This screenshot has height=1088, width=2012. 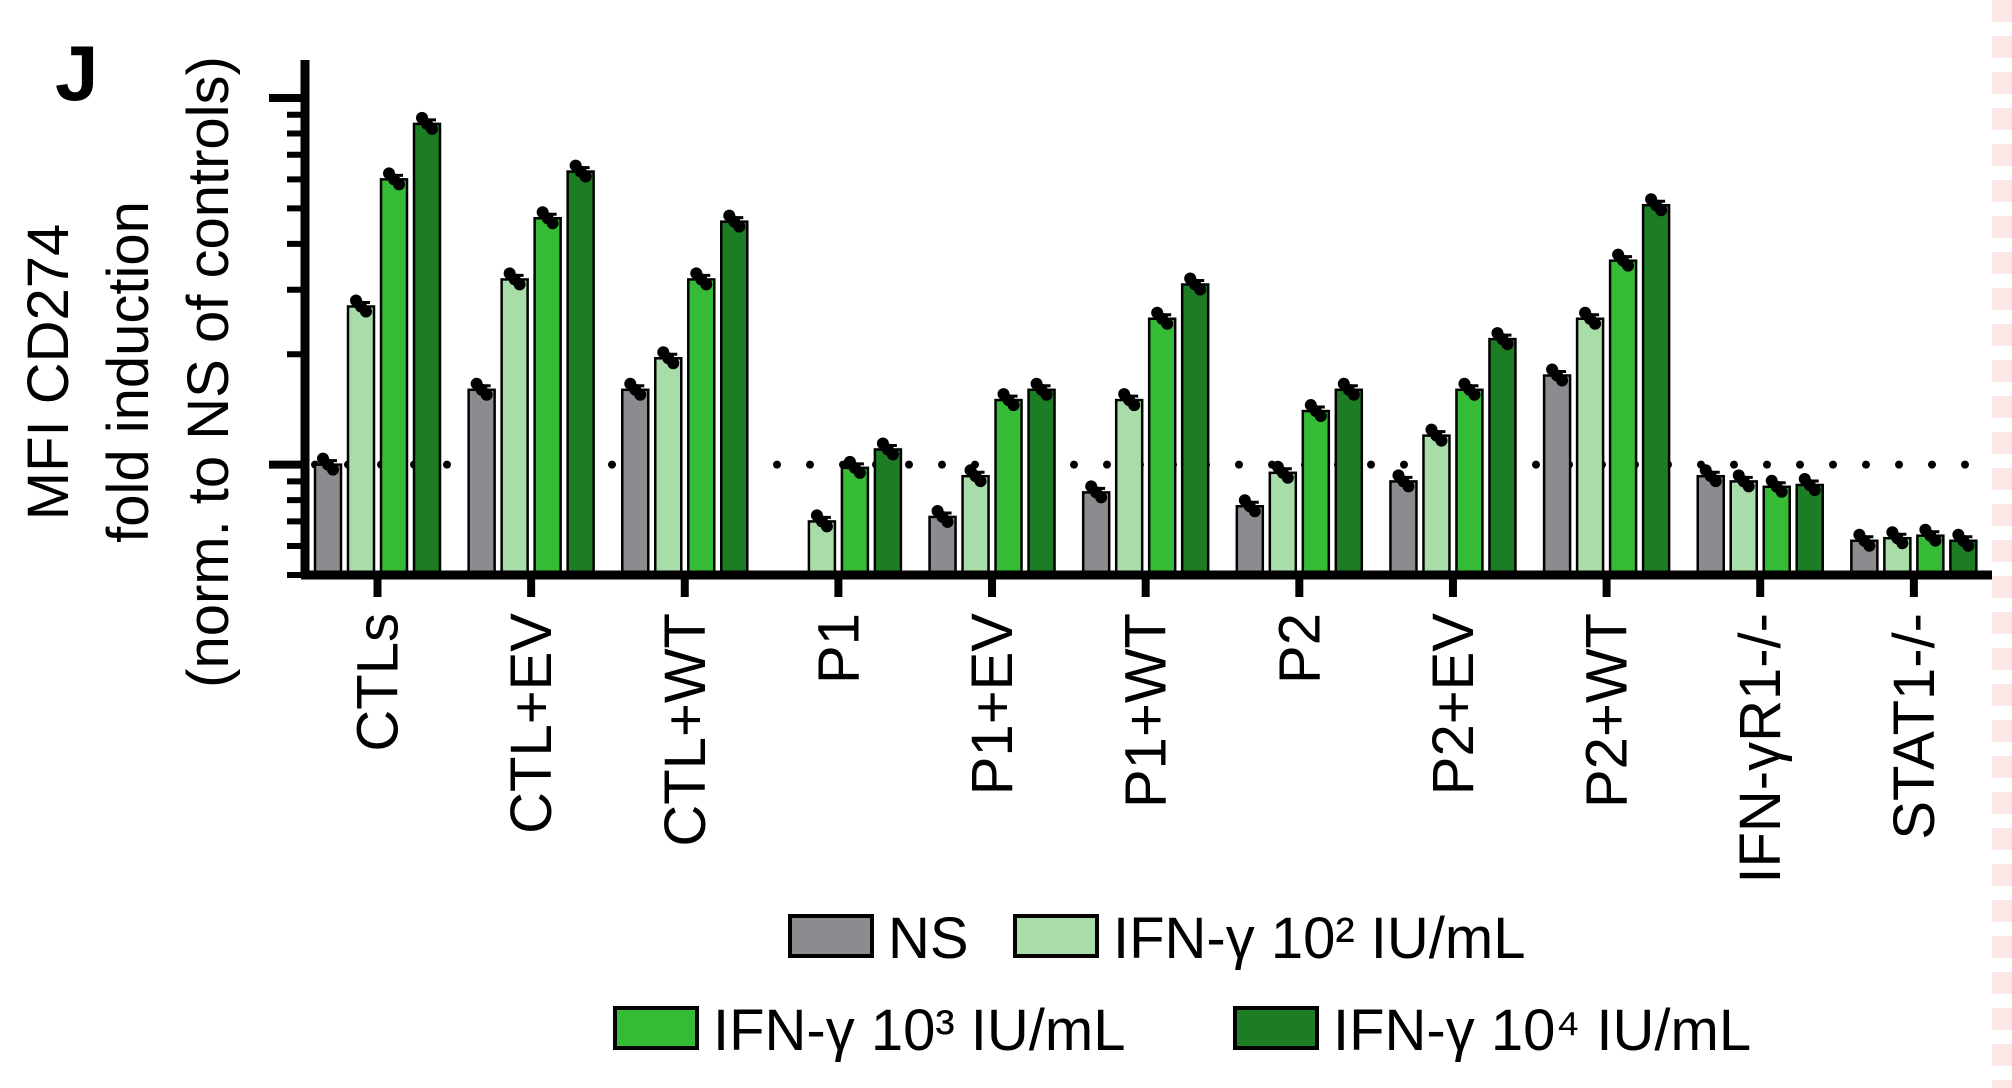 What do you see at coordinates (919, 1030) in the screenshot?
I see `legend-label-2: IFN-γ 10³ IU/mL` at bounding box center [919, 1030].